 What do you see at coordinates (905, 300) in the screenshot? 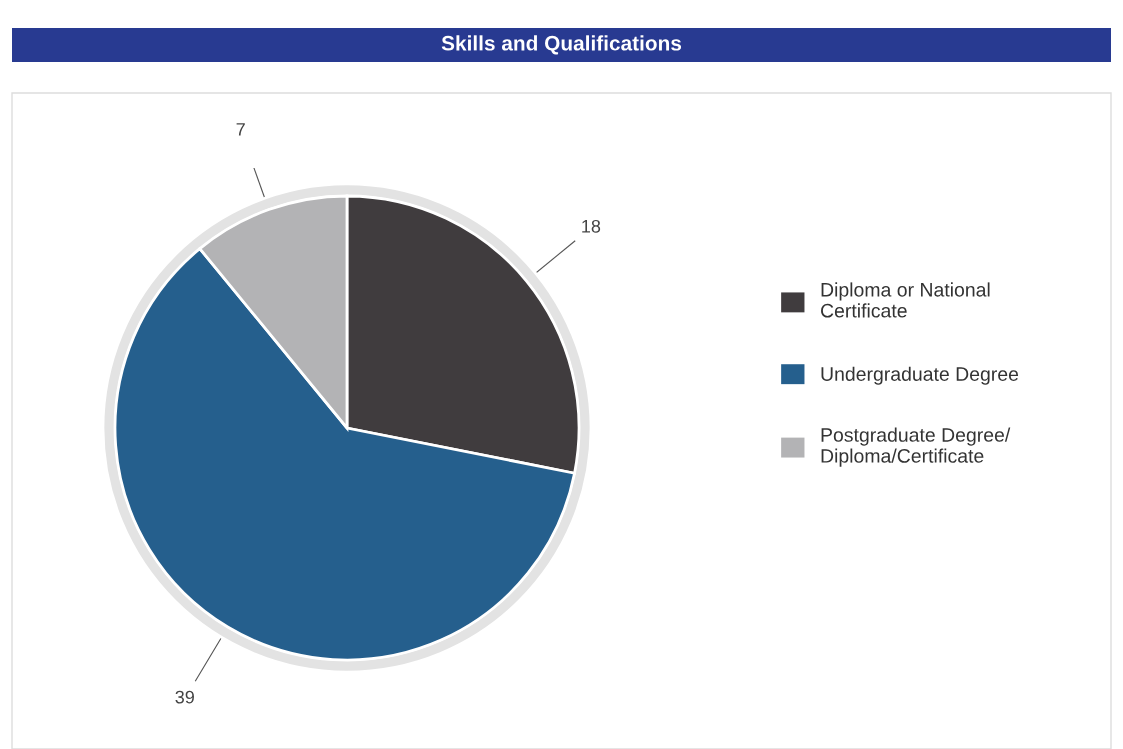
I see `legend-label: Diploma or National Certificate` at bounding box center [905, 300].